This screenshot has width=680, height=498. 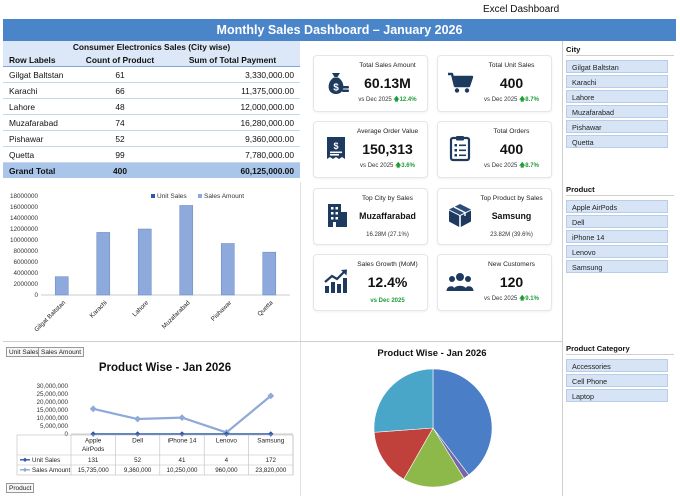 What do you see at coordinates (33, 122) in the screenshot?
I see `pivot-city: Muzafarabad` at bounding box center [33, 122].